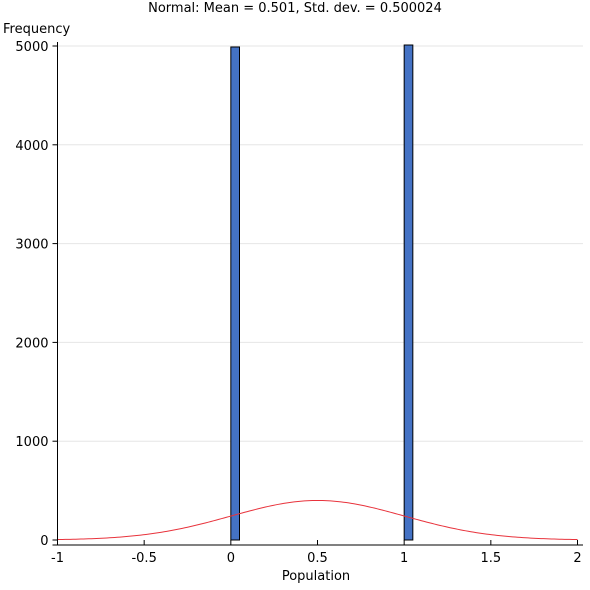 The height and width of the screenshot is (590, 590). I want to click on x-axis-label: Population, so click(316, 576).